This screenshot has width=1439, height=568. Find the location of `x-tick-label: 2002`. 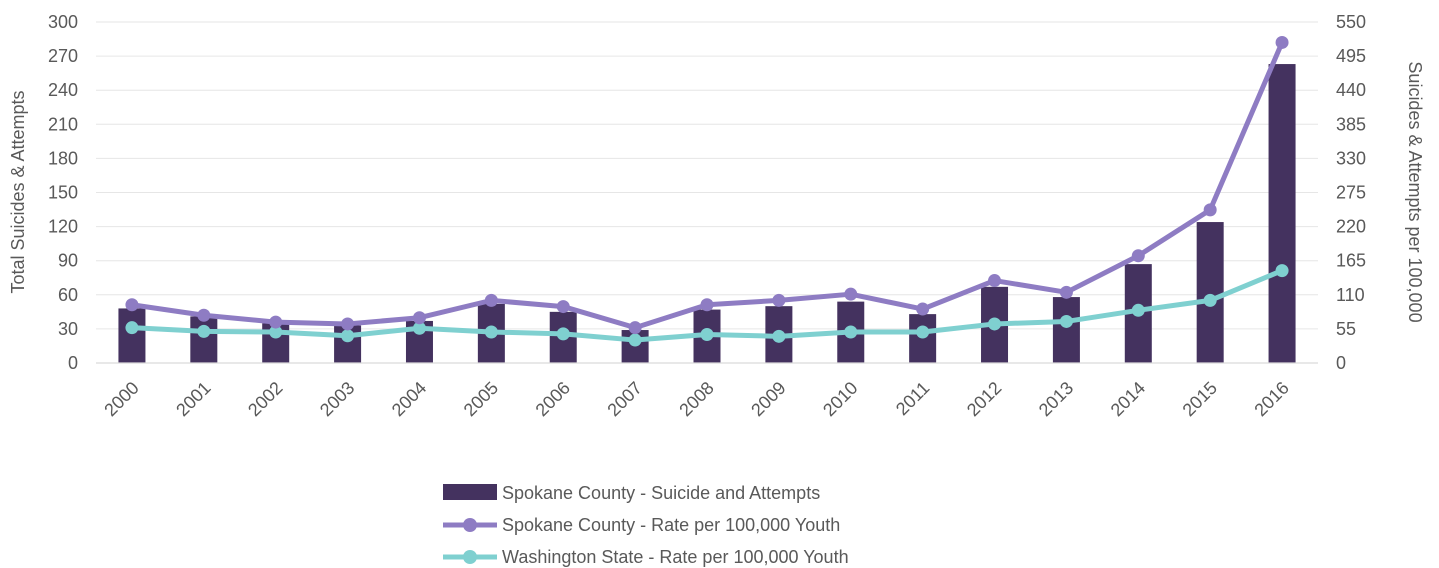

x-tick-label: 2002 is located at coordinates (265, 399).